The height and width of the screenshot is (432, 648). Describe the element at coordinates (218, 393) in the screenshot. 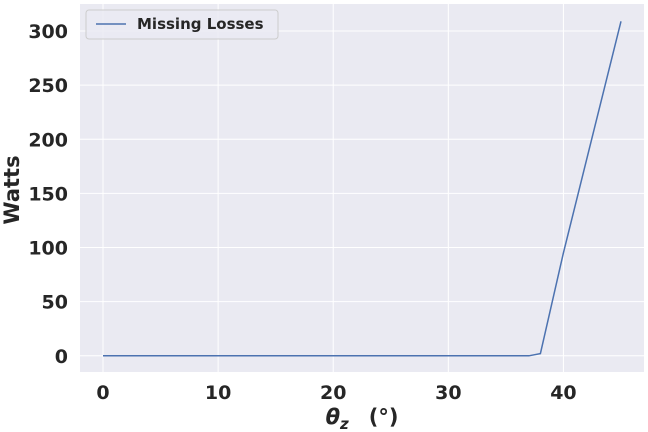

I see `x-tick-label: 10` at that location.